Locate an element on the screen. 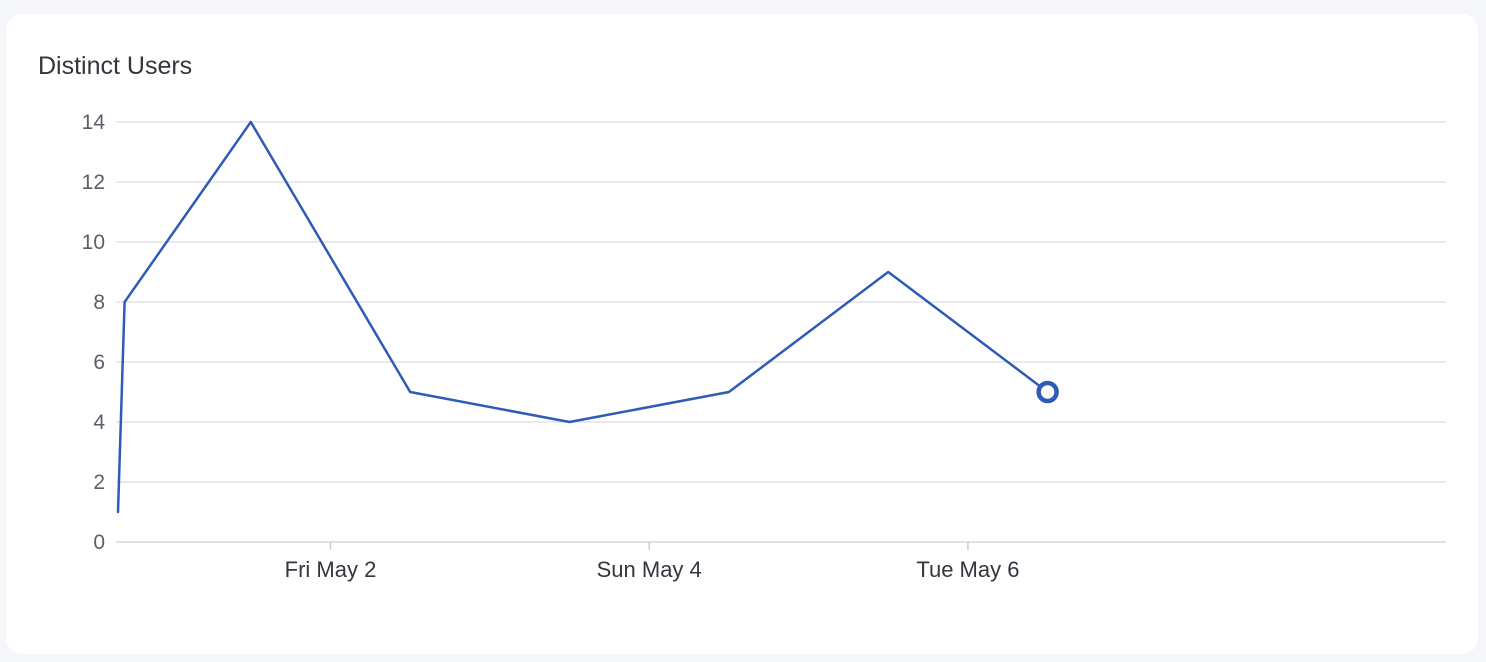  series-point-highlight is located at coordinates (1047, 392).